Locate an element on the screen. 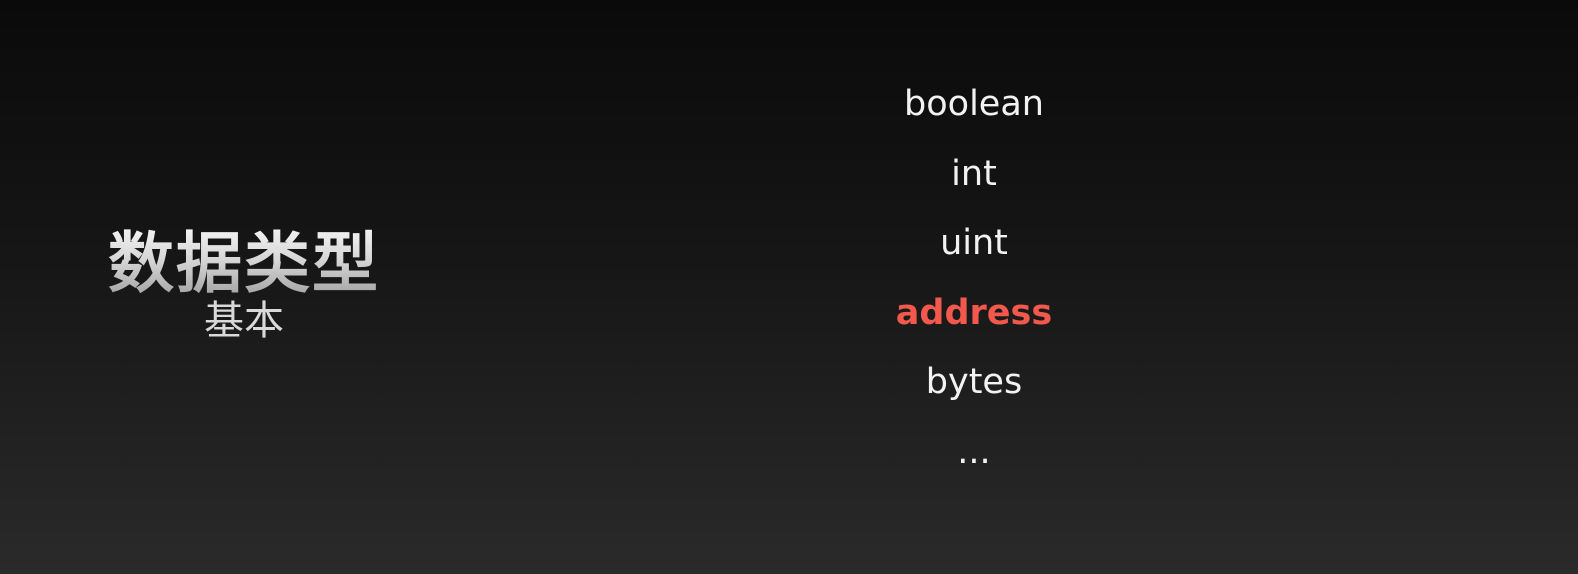 Image resolution: width=1578 pixels, height=574 pixels. type-item-uint: uint is located at coordinates (974, 243).